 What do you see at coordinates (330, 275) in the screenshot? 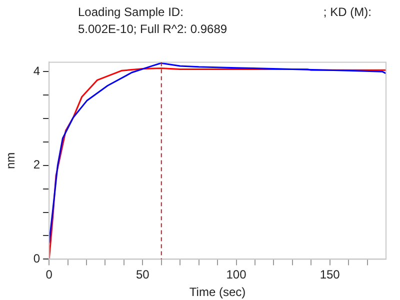
I see `x-tick-label: 150` at bounding box center [330, 275].